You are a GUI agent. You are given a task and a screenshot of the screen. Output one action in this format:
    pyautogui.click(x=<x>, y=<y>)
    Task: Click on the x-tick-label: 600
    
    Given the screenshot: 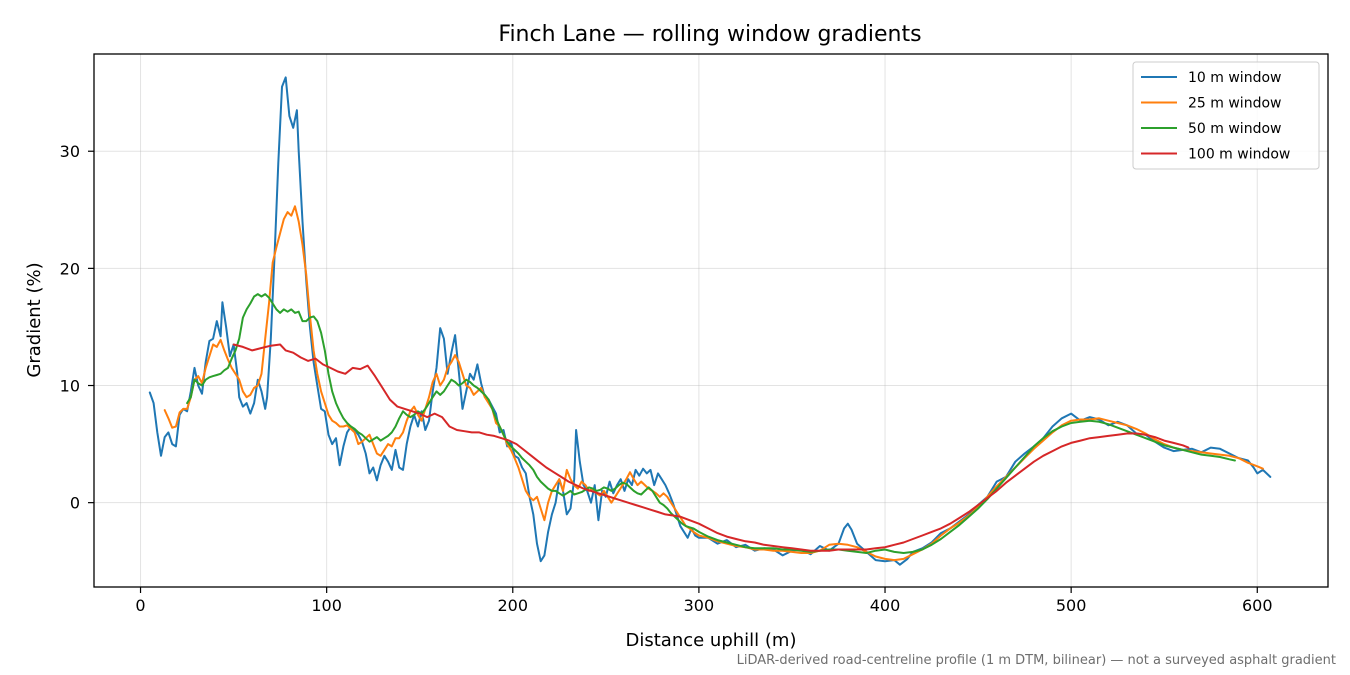 What is the action you would take?
    pyautogui.click(x=1257, y=605)
    